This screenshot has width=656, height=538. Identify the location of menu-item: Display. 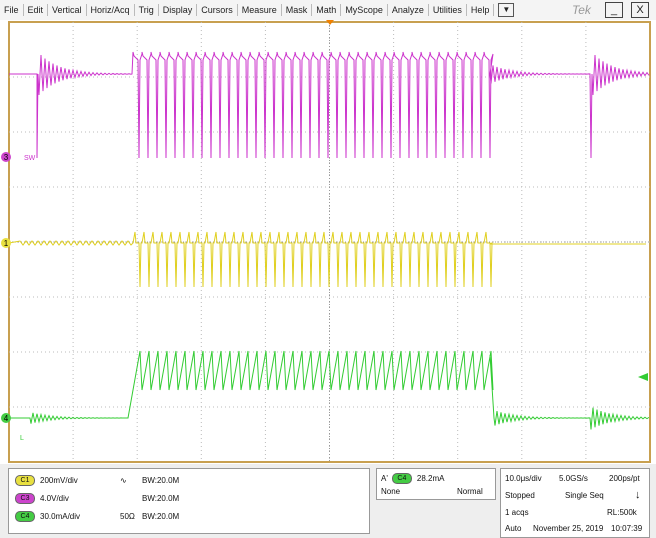
(178, 10).